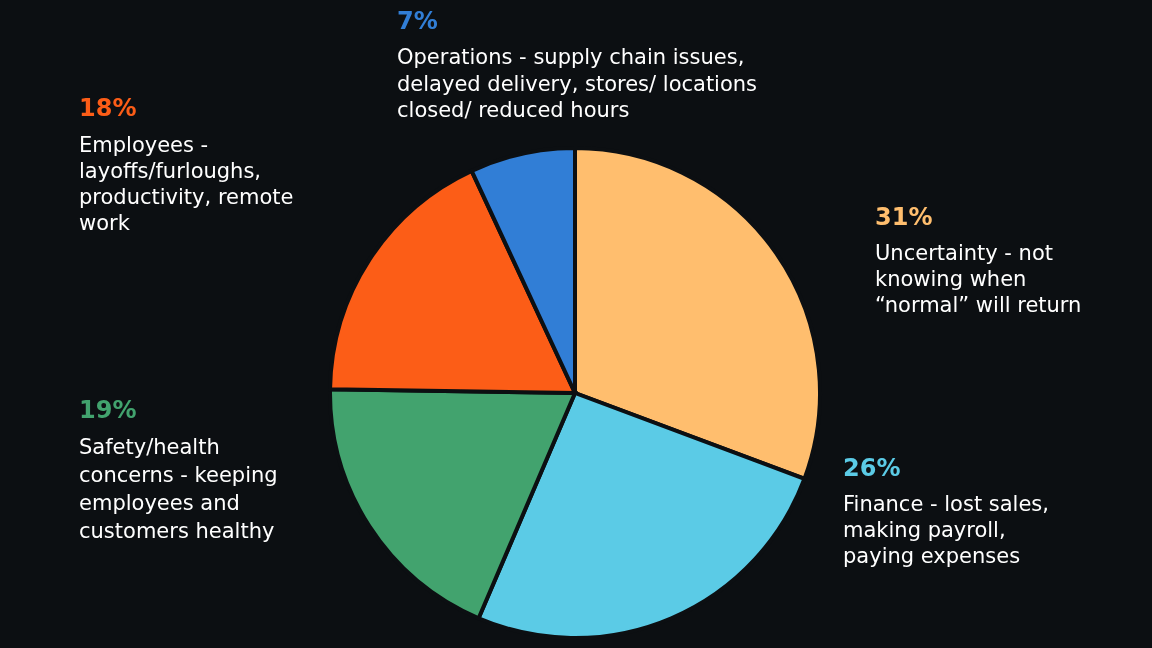  What do you see at coordinates (872, 468) in the screenshot?
I see `data-label: 26%` at bounding box center [872, 468].